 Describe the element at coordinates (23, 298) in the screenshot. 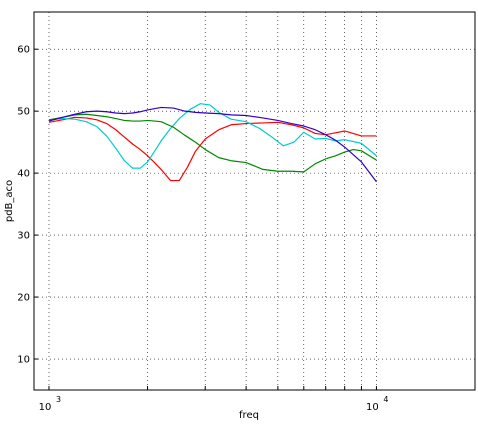

I see `y-tick-label: 20` at that location.